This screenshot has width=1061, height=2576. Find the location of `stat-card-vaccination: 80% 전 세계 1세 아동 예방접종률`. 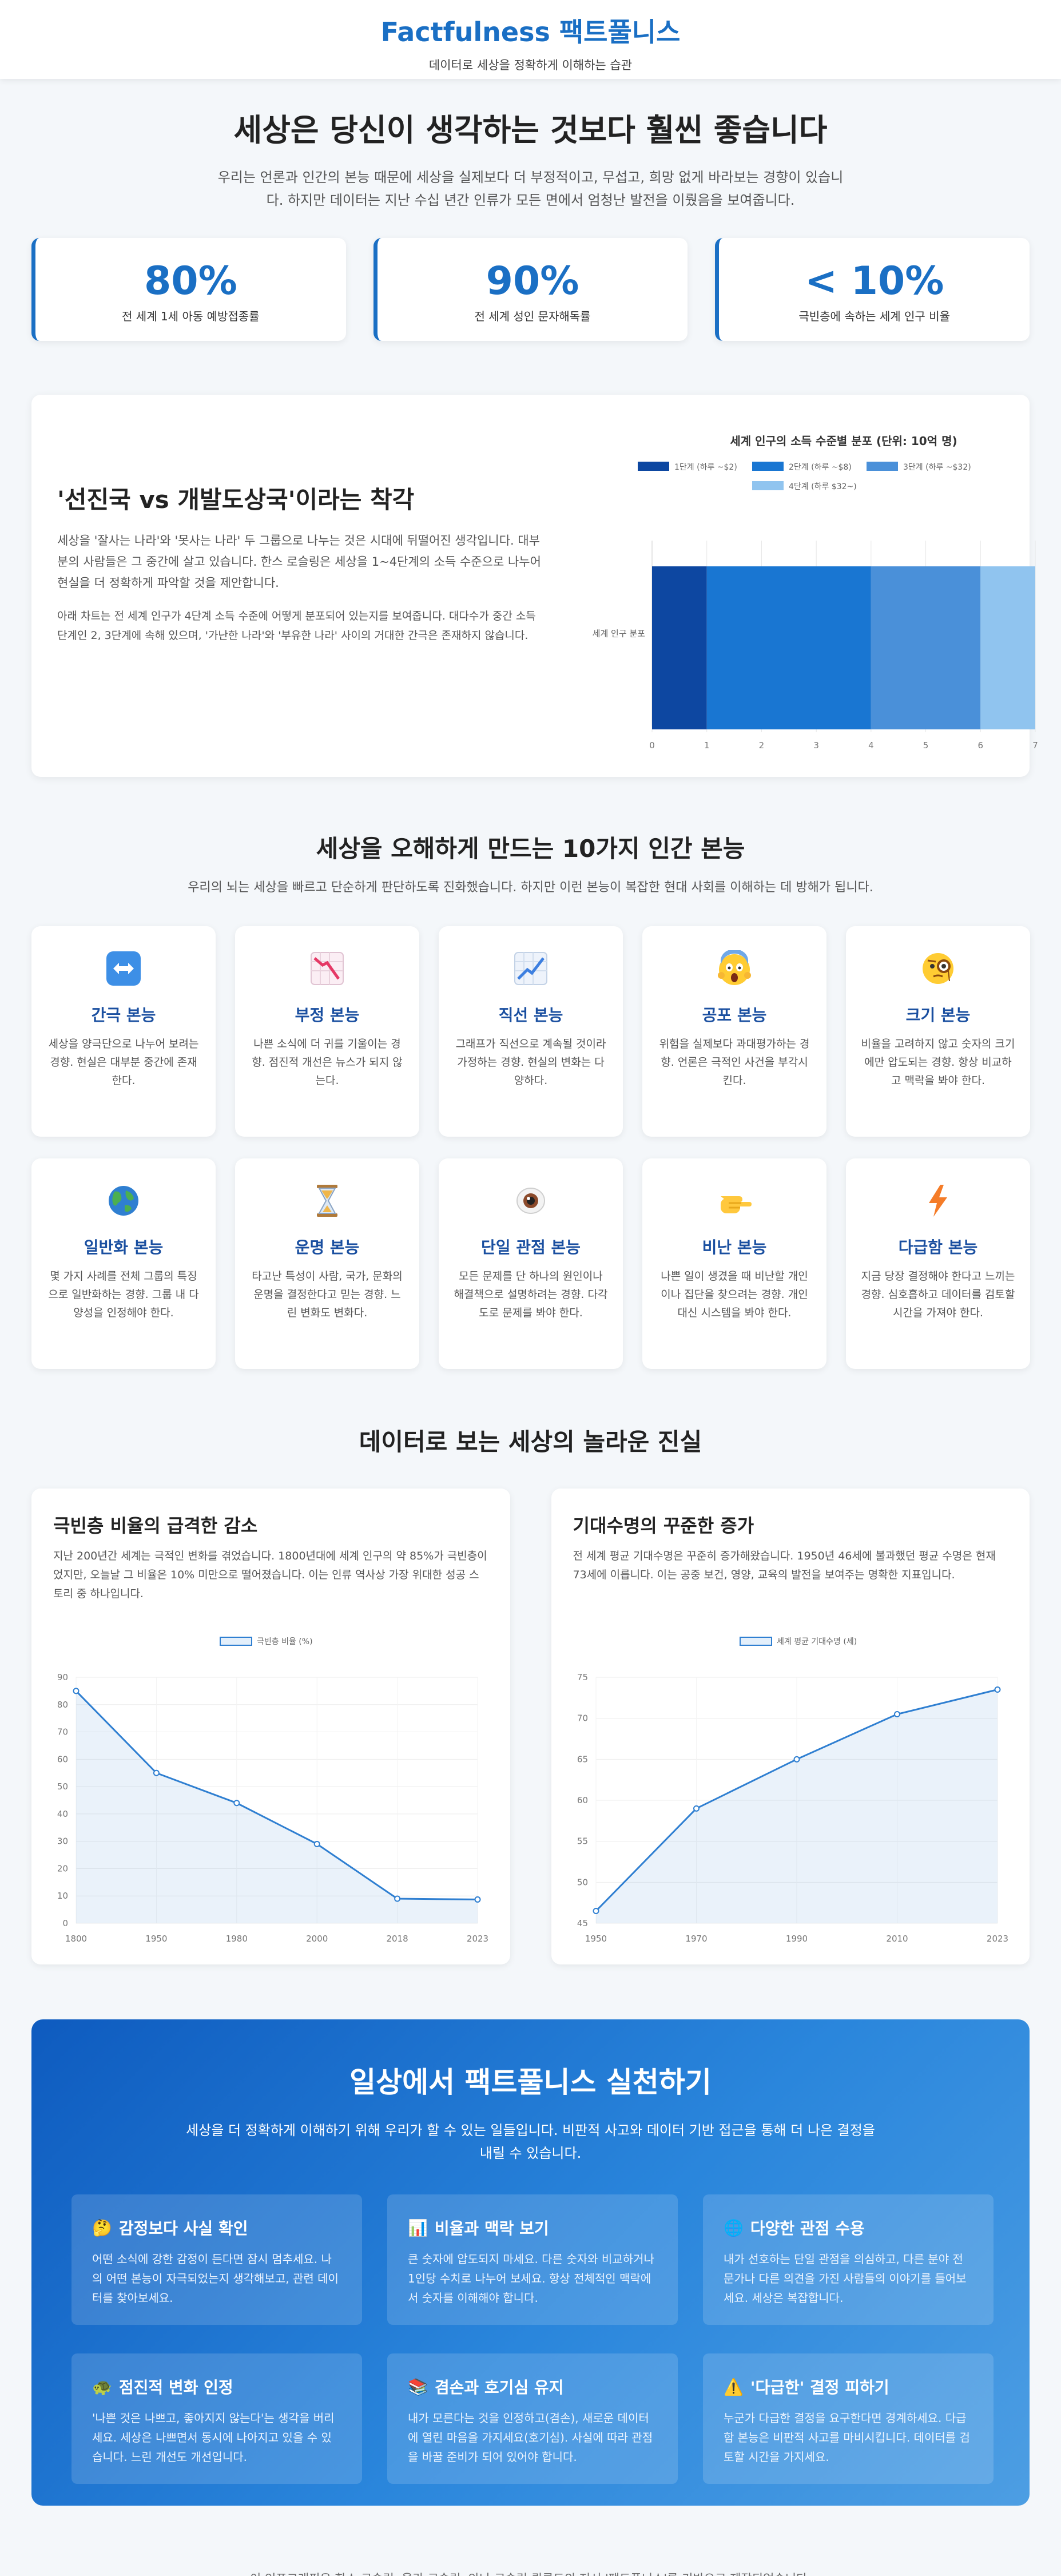

stat-card-vaccination: 80% 전 세계 1세 아동 예방접종률 is located at coordinates (188, 289).